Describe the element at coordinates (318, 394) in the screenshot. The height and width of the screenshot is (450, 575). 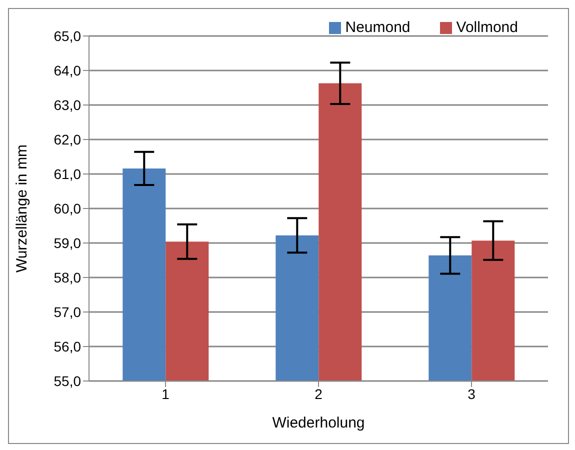
I see `x-tick-label: 2` at that location.